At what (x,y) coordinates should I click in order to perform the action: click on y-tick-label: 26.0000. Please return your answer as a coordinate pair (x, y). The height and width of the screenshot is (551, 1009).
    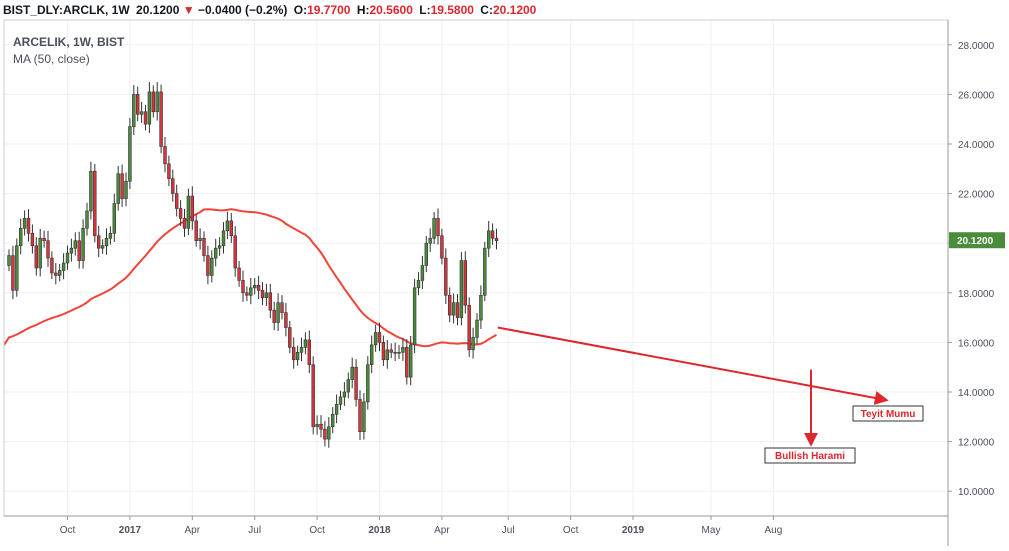
    Looking at the image, I should click on (976, 95).